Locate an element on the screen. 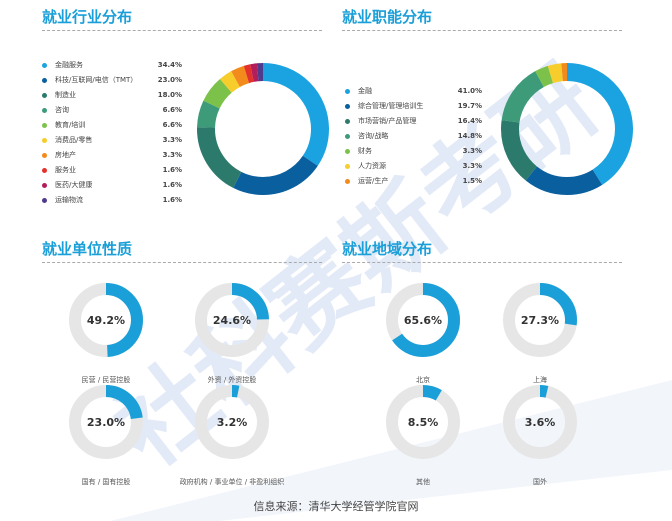  legend-item: 综合管理/管理培训生 19.7% is located at coordinates (413, 106).